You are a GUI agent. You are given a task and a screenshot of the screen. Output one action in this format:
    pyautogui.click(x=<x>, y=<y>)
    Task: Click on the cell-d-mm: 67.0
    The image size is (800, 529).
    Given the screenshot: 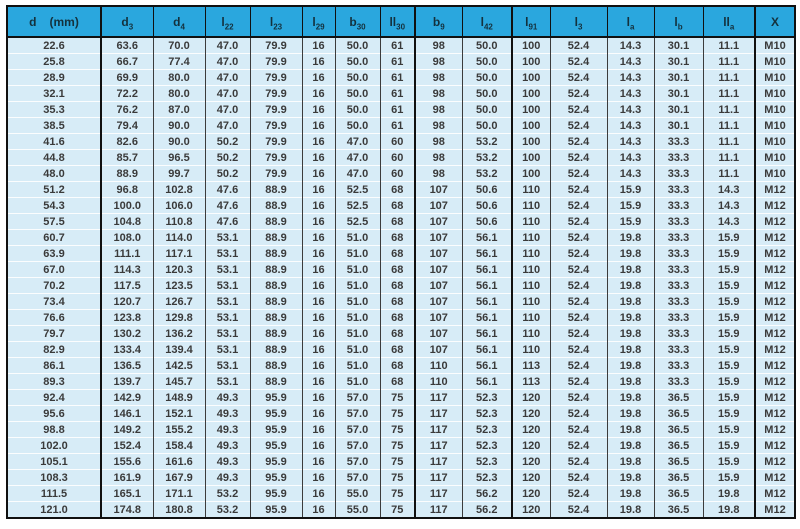 What is the action you would take?
    pyautogui.click(x=54, y=269)
    